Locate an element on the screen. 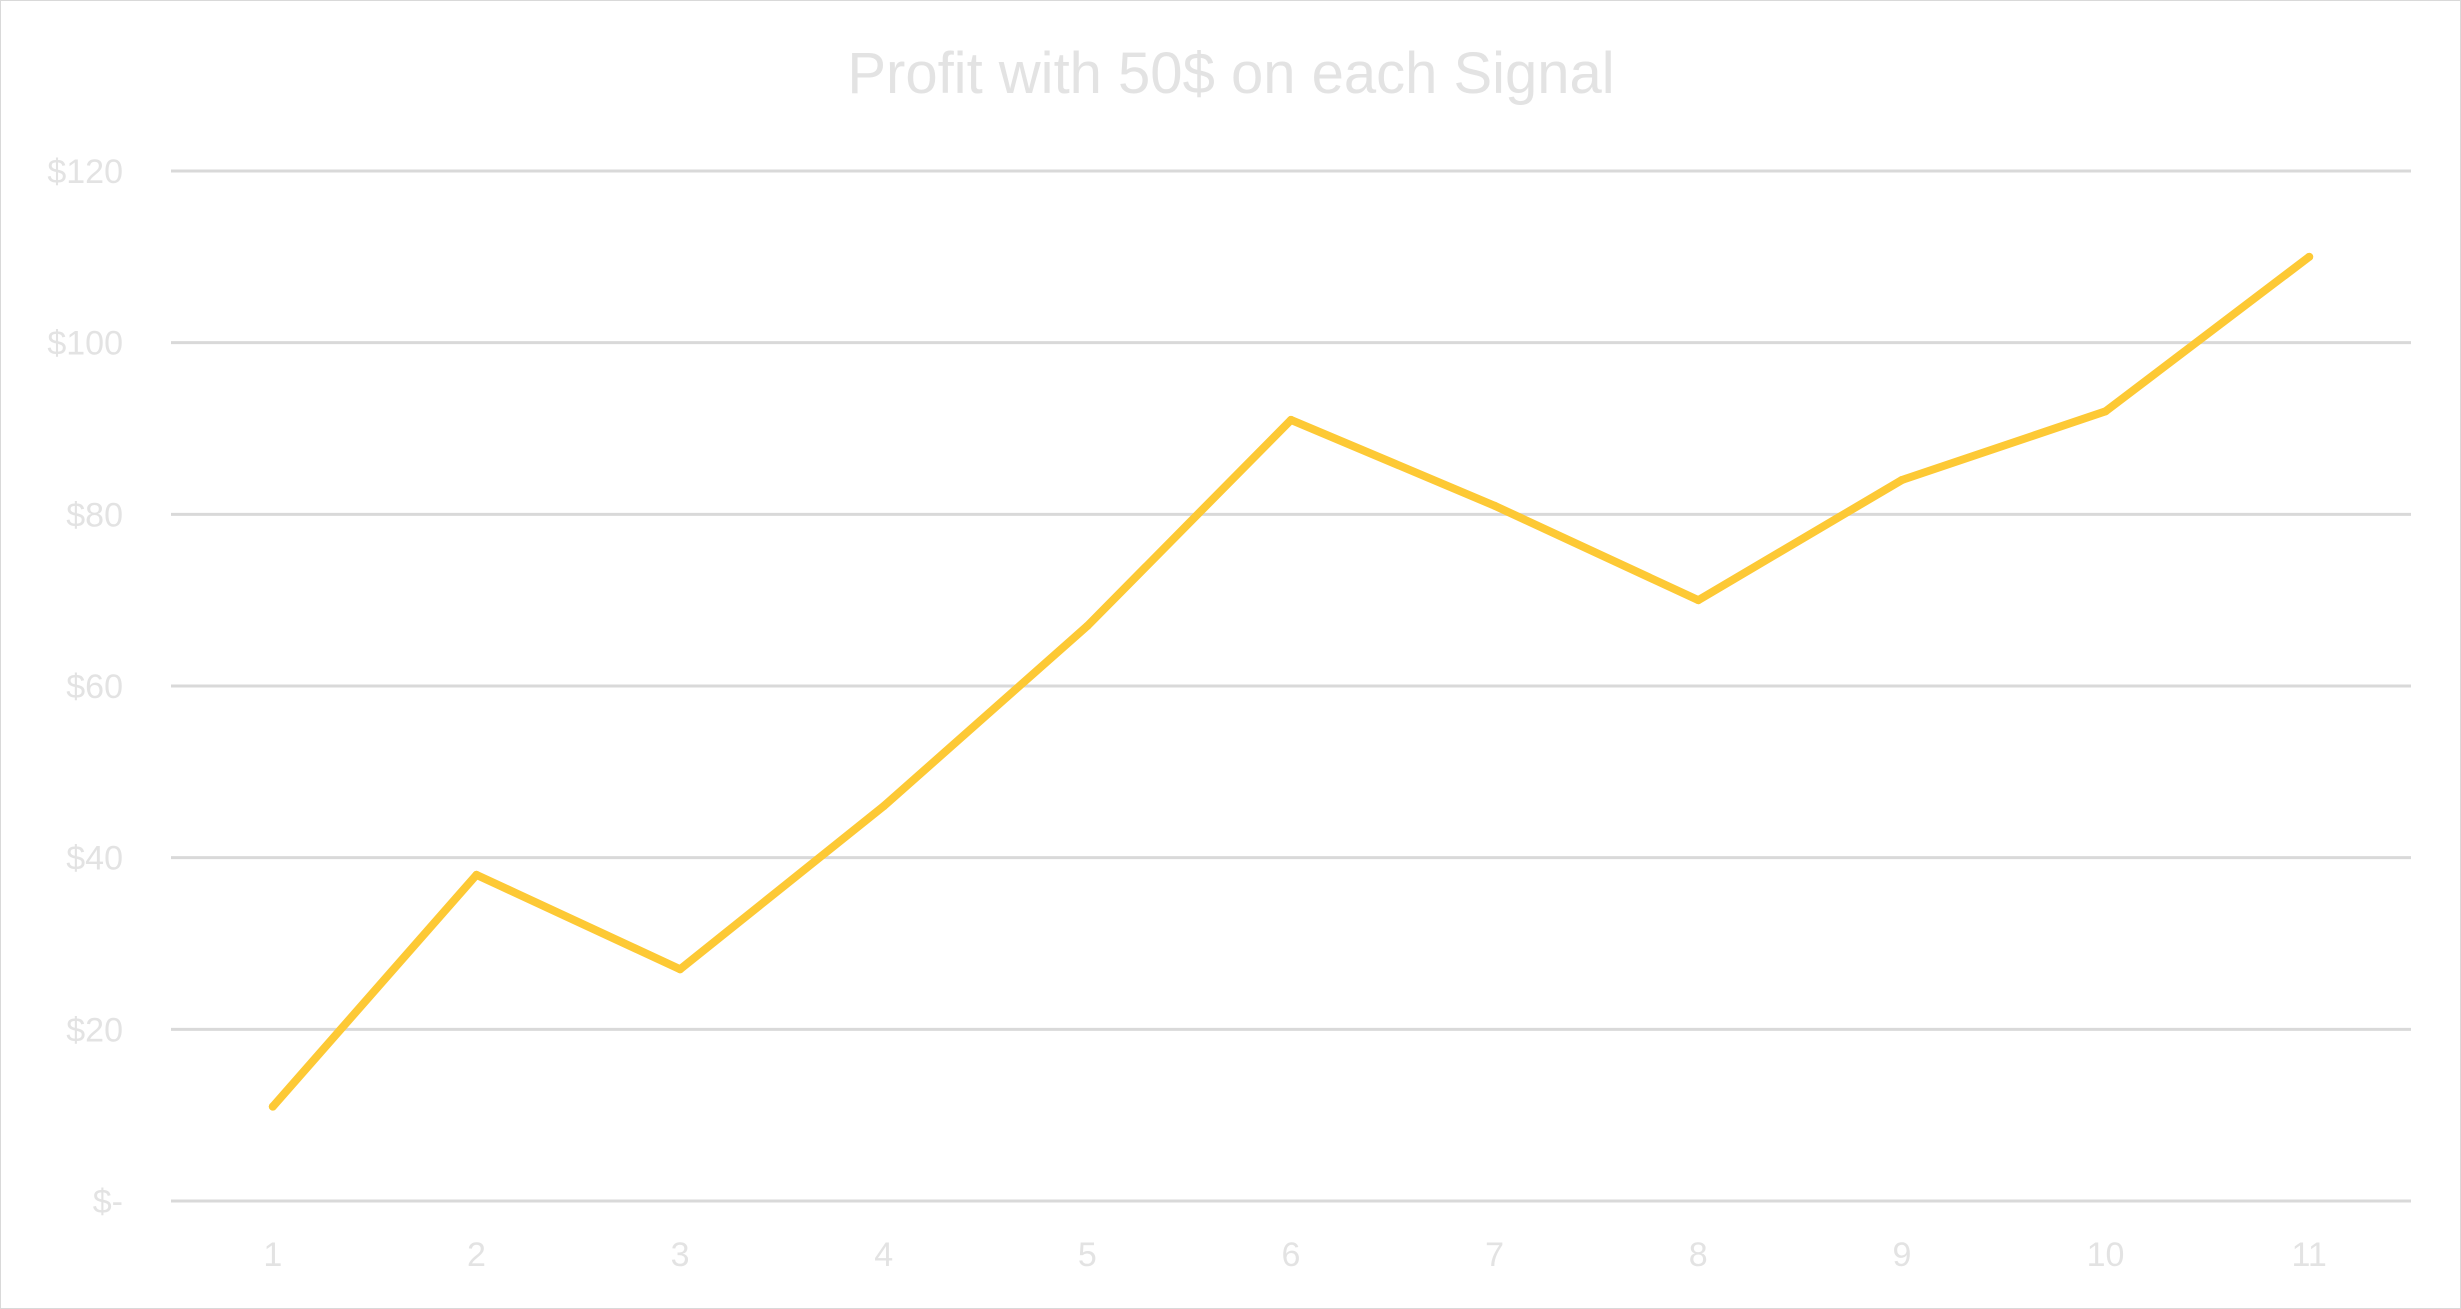  x-tick-label: 7 is located at coordinates (1494, 1255).